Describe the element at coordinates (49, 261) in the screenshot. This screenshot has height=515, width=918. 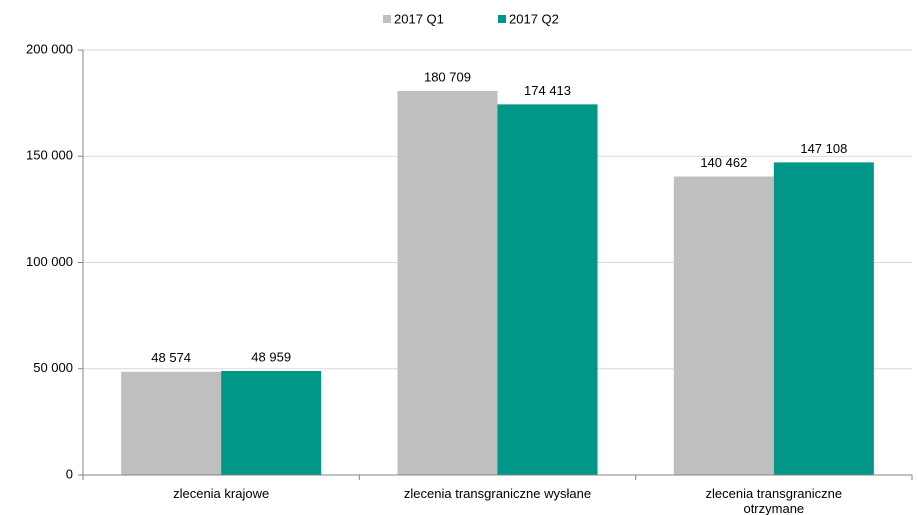
I see `y-tick-label: 100 000` at that location.